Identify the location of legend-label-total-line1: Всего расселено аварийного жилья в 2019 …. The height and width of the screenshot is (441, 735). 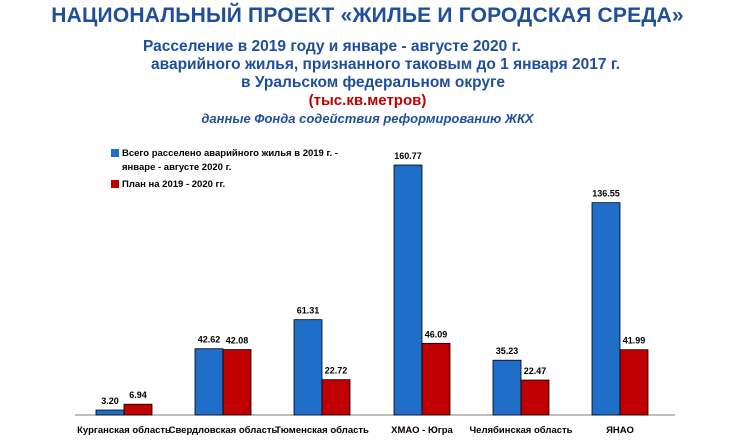
(230, 153).